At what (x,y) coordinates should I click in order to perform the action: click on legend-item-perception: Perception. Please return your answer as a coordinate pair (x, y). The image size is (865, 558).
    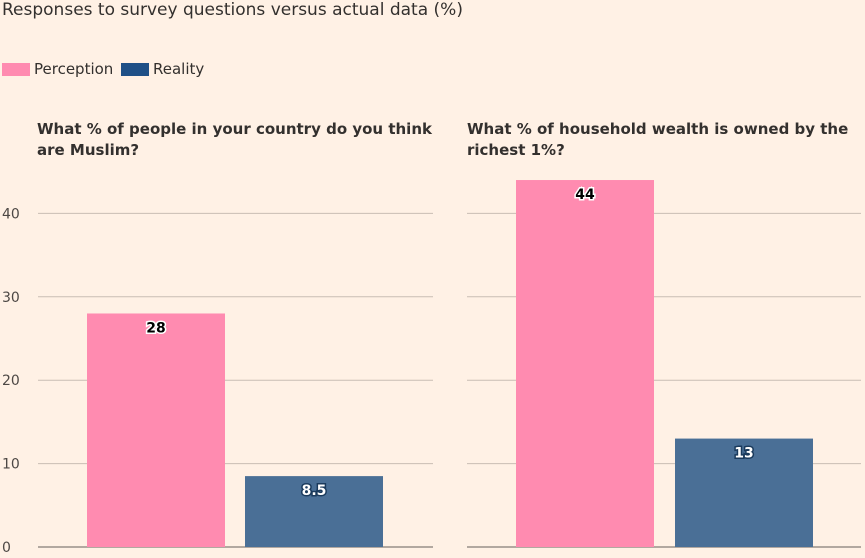
    Looking at the image, I should click on (57, 69).